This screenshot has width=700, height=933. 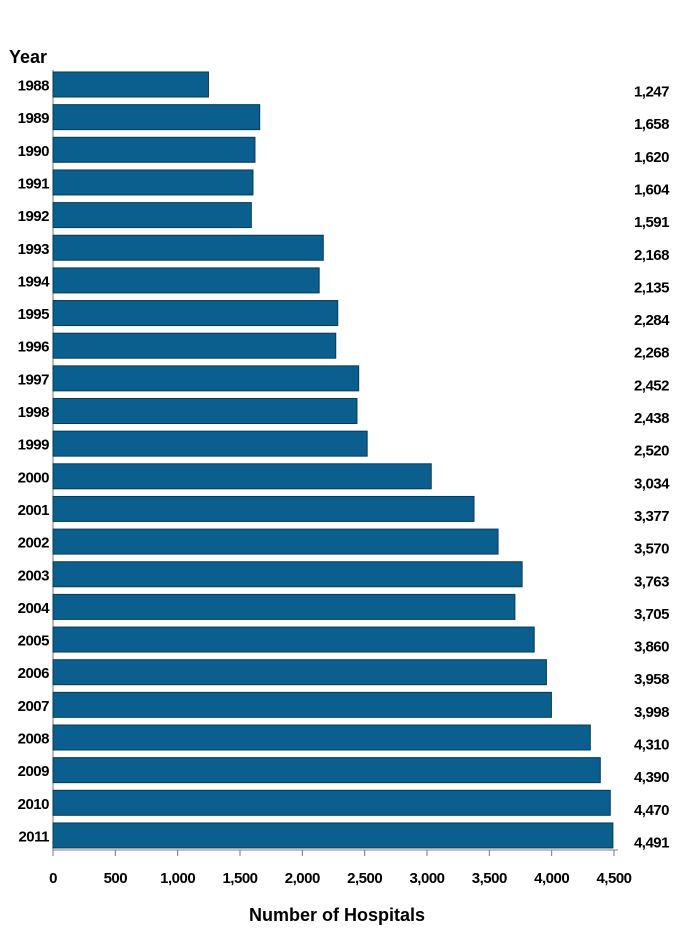 I want to click on value-label-2007: 3,998, so click(x=651, y=712).